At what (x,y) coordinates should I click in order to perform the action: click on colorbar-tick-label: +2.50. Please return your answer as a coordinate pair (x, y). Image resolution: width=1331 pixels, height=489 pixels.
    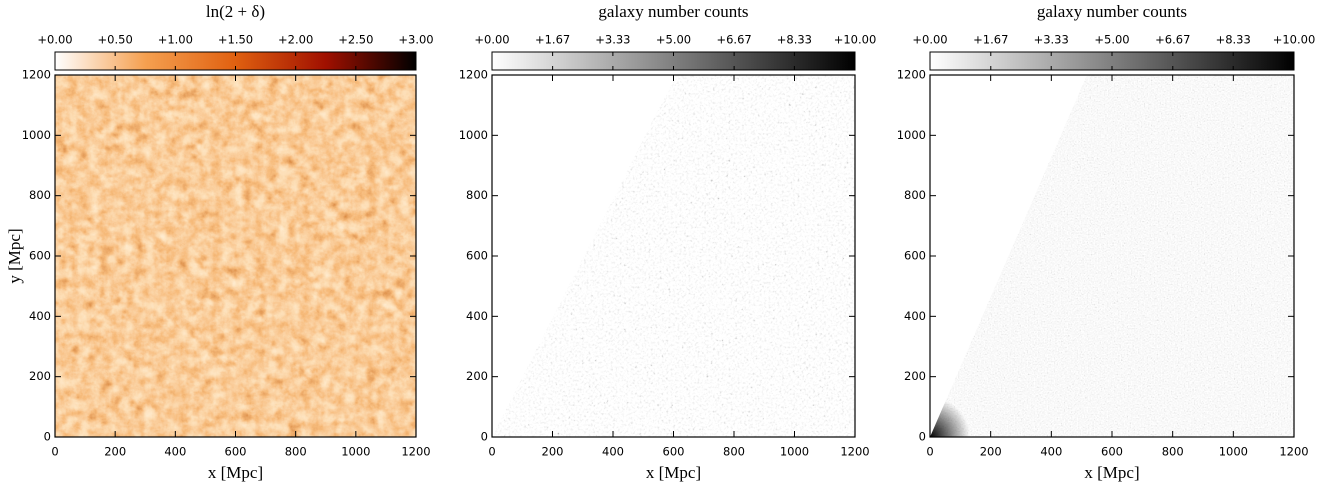
    Looking at the image, I should click on (355, 40).